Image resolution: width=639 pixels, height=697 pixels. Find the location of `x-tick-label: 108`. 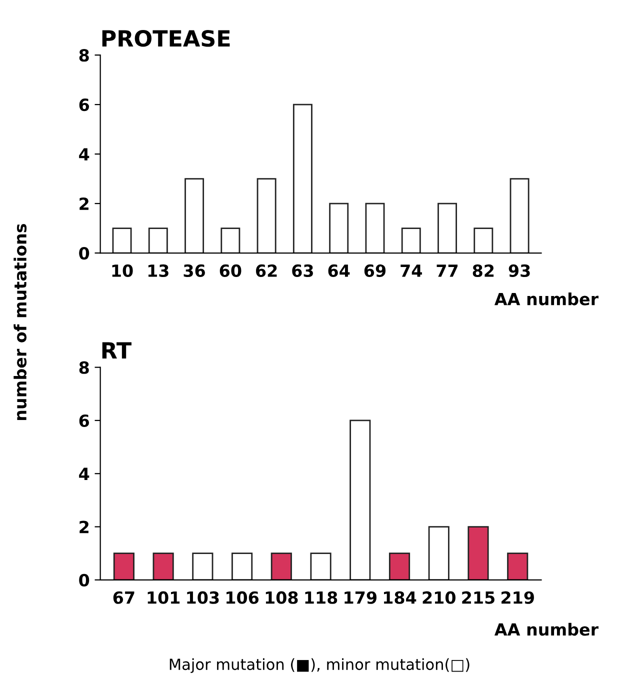

x-tick-label: 108 is located at coordinates (282, 597).